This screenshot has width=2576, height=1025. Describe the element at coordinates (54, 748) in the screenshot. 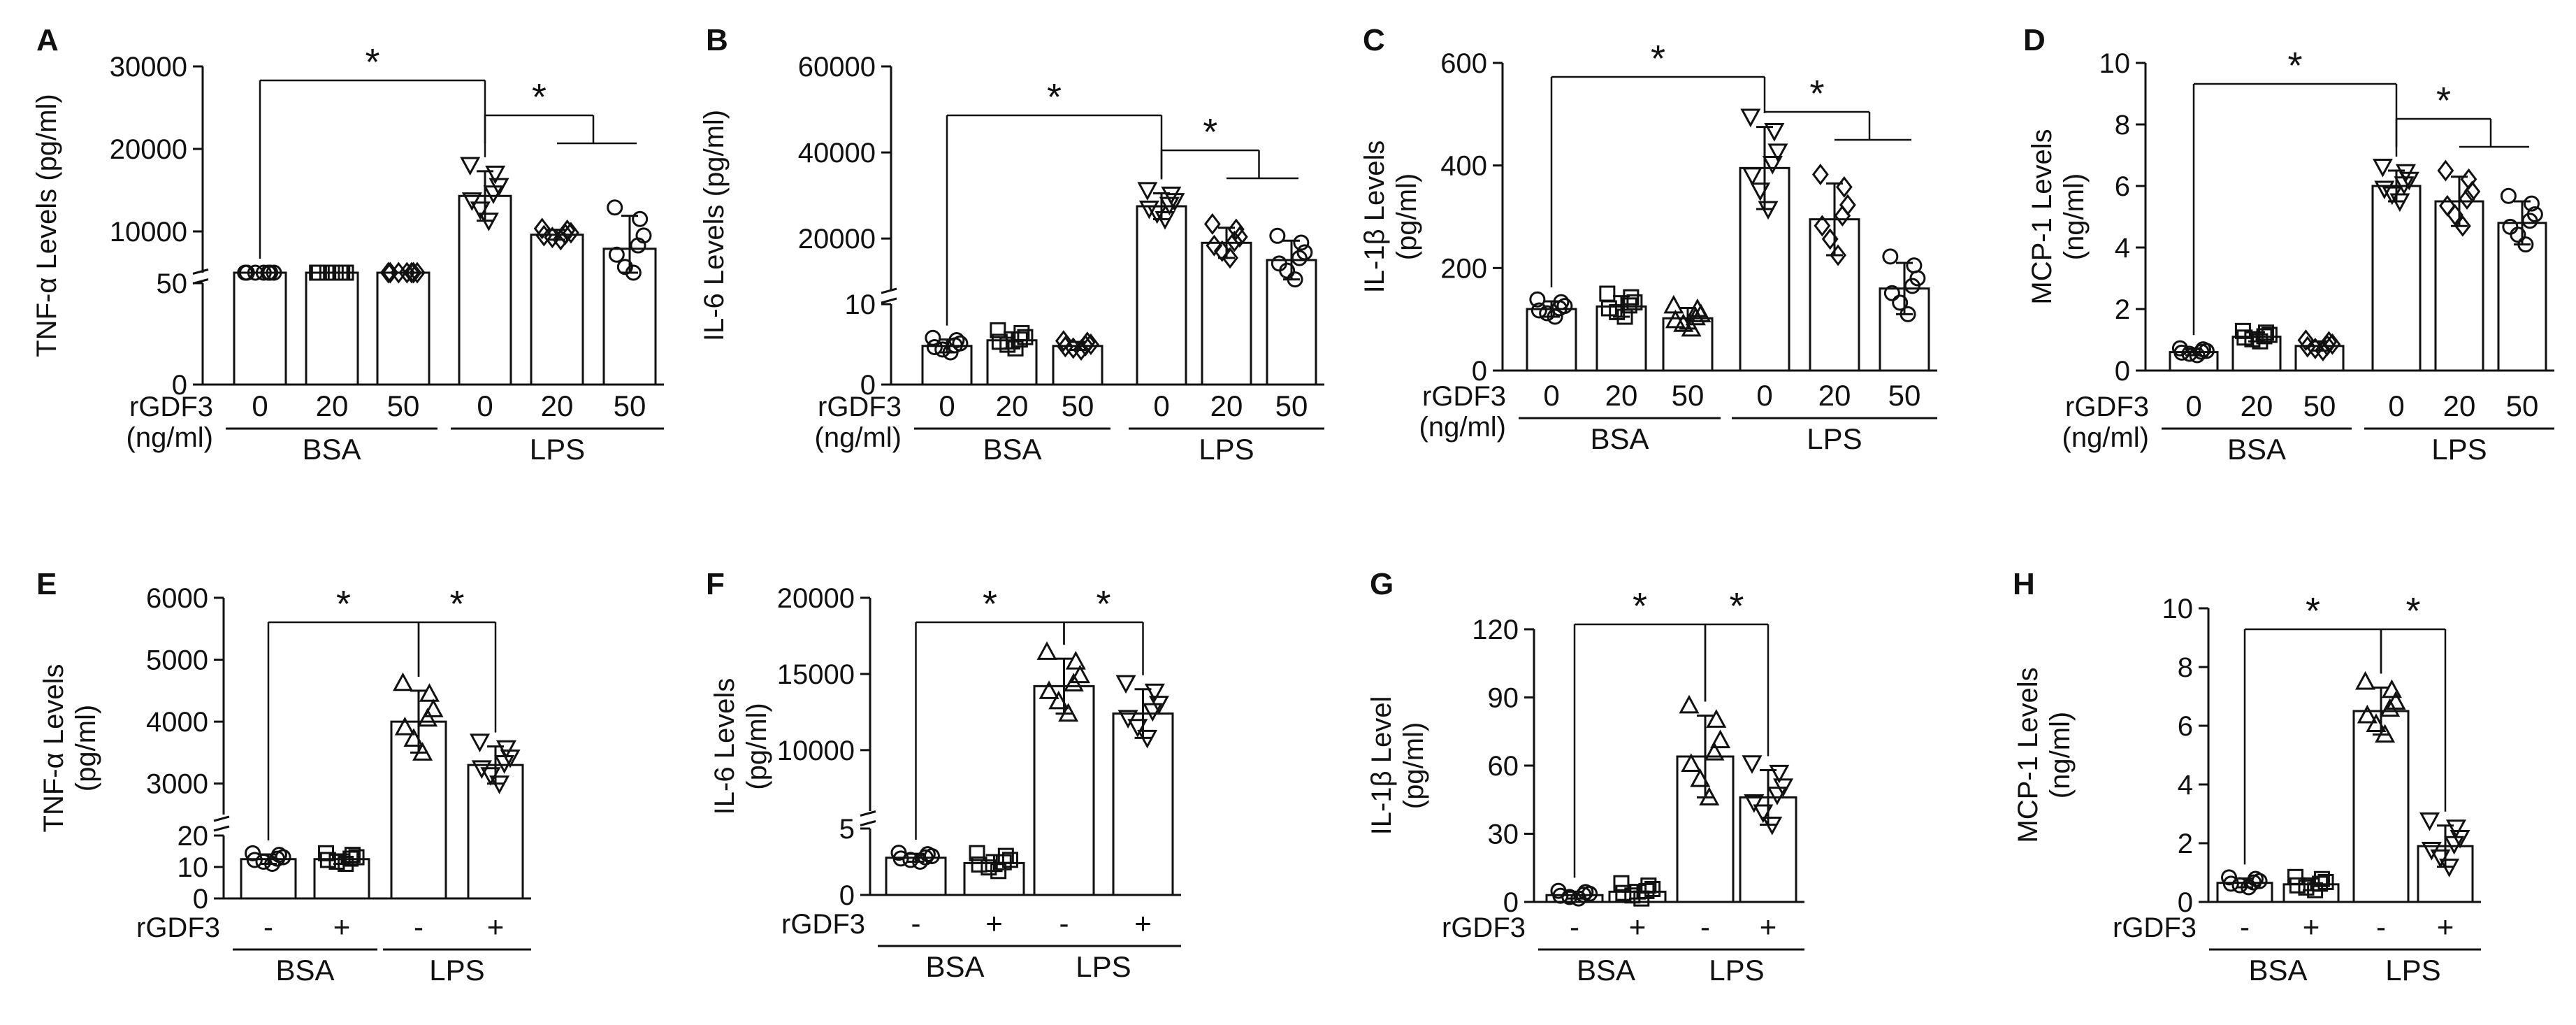

I see `y-axis-label: TNF-α Levels` at that location.